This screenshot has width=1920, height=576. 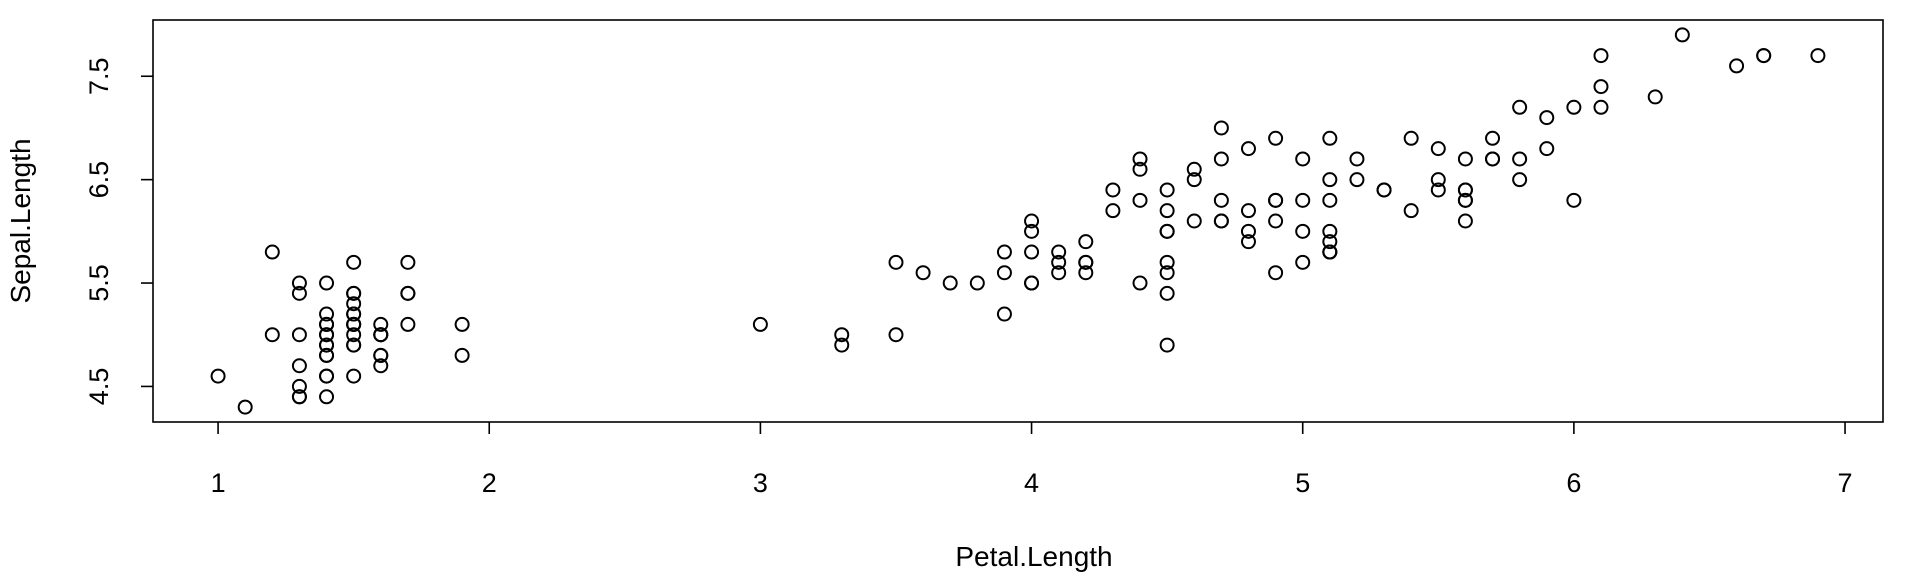 I want to click on x-tick-label-5: 6, so click(x=1573, y=483).